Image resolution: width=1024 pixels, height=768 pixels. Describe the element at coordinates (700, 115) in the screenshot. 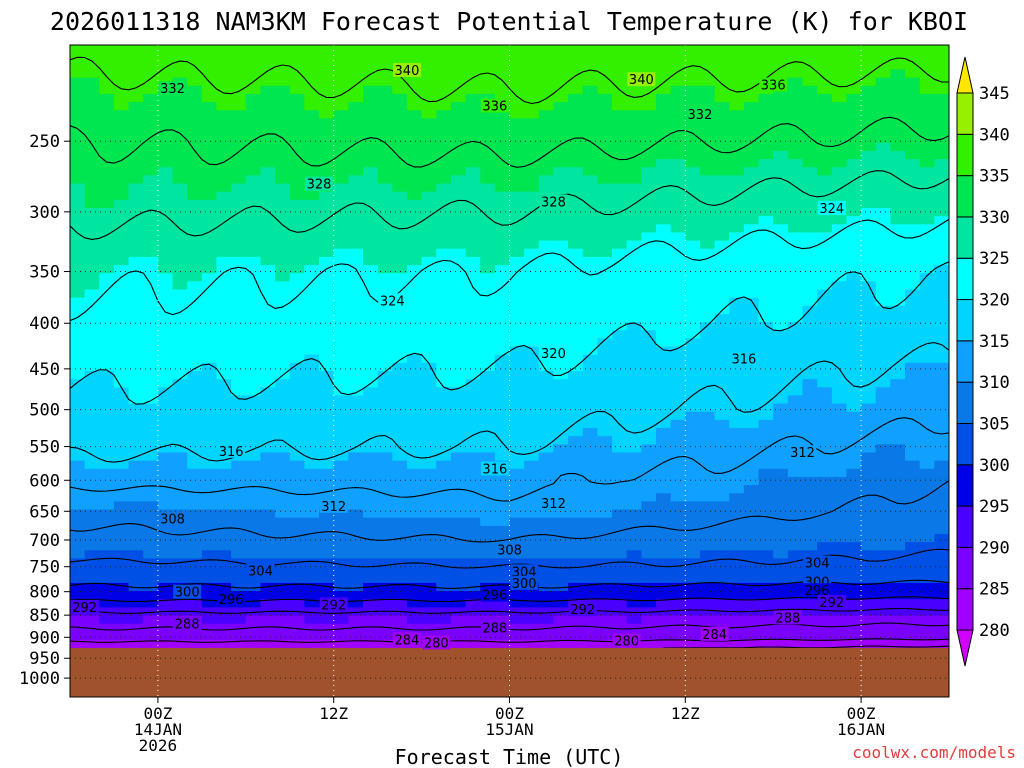

I see `contour-label: 332` at that location.